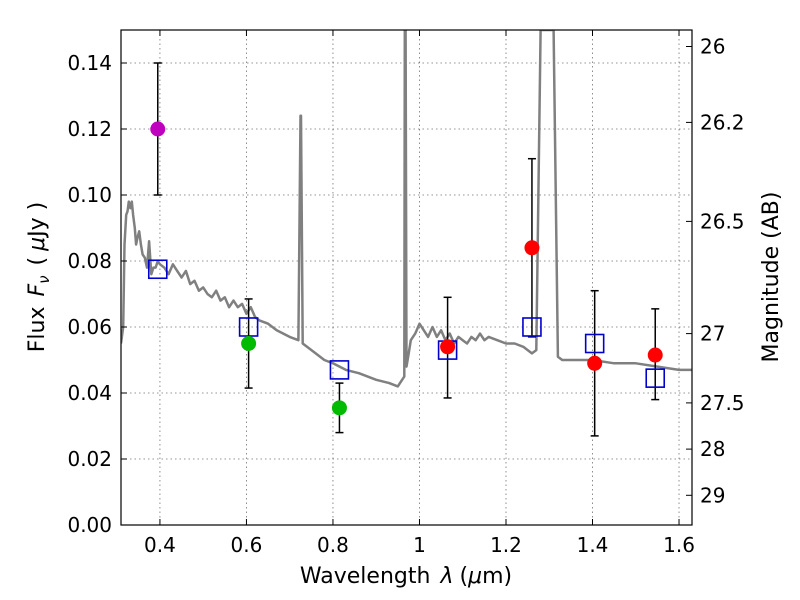 The height and width of the screenshot is (600, 800). I want to click on y2-tick-label-3: 27, so click(712, 334).